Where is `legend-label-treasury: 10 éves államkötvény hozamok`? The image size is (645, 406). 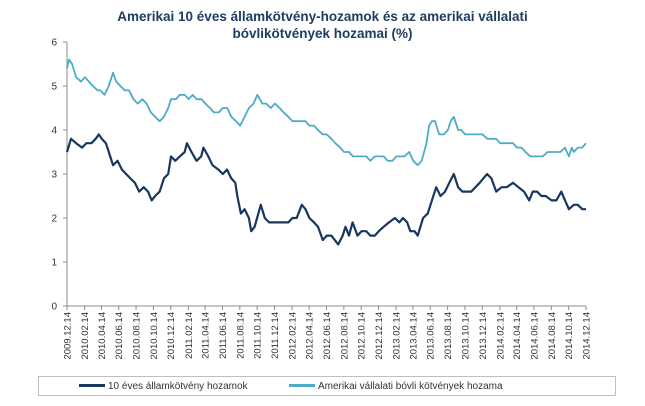
legend-label-treasury: 10 éves államkötvény hozamok is located at coordinates (178, 386).